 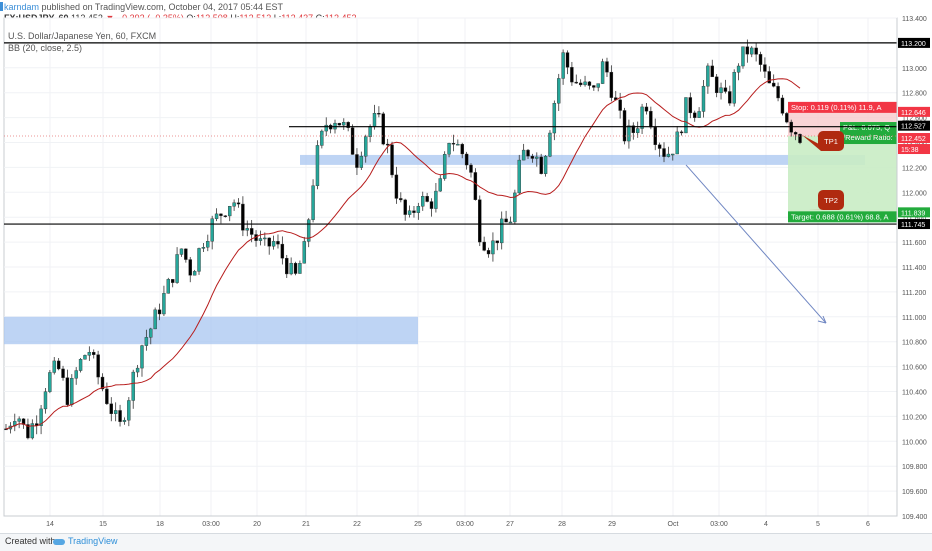 What do you see at coordinates (82, 48) in the screenshot?
I see `legend-indicator: BB (20, close, 2.5)` at bounding box center [82, 48].